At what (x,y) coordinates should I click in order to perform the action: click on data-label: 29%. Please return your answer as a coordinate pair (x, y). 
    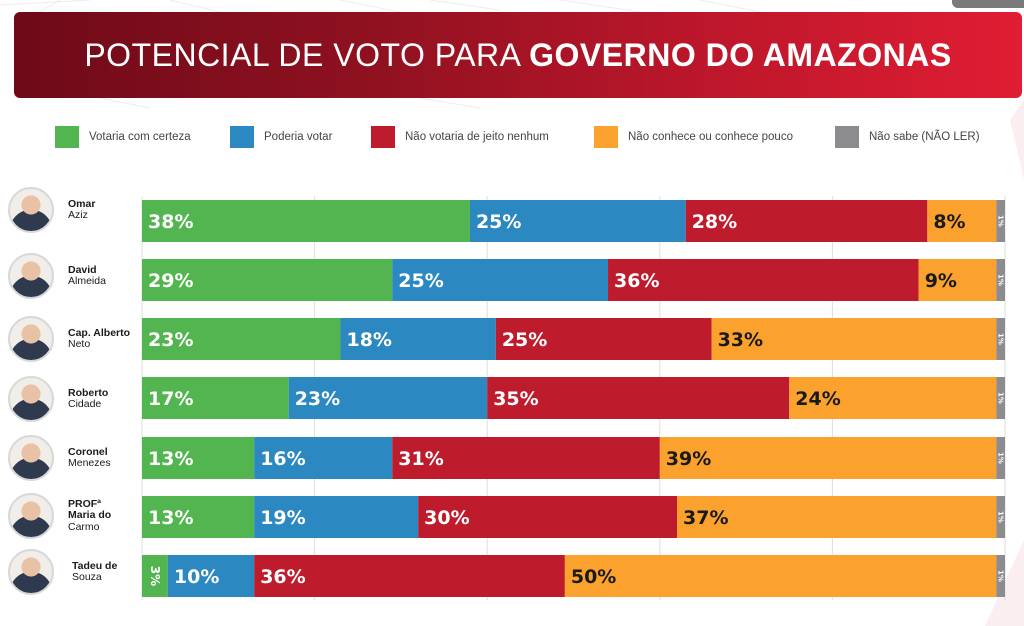
    Looking at the image, I should click on (170, 281).